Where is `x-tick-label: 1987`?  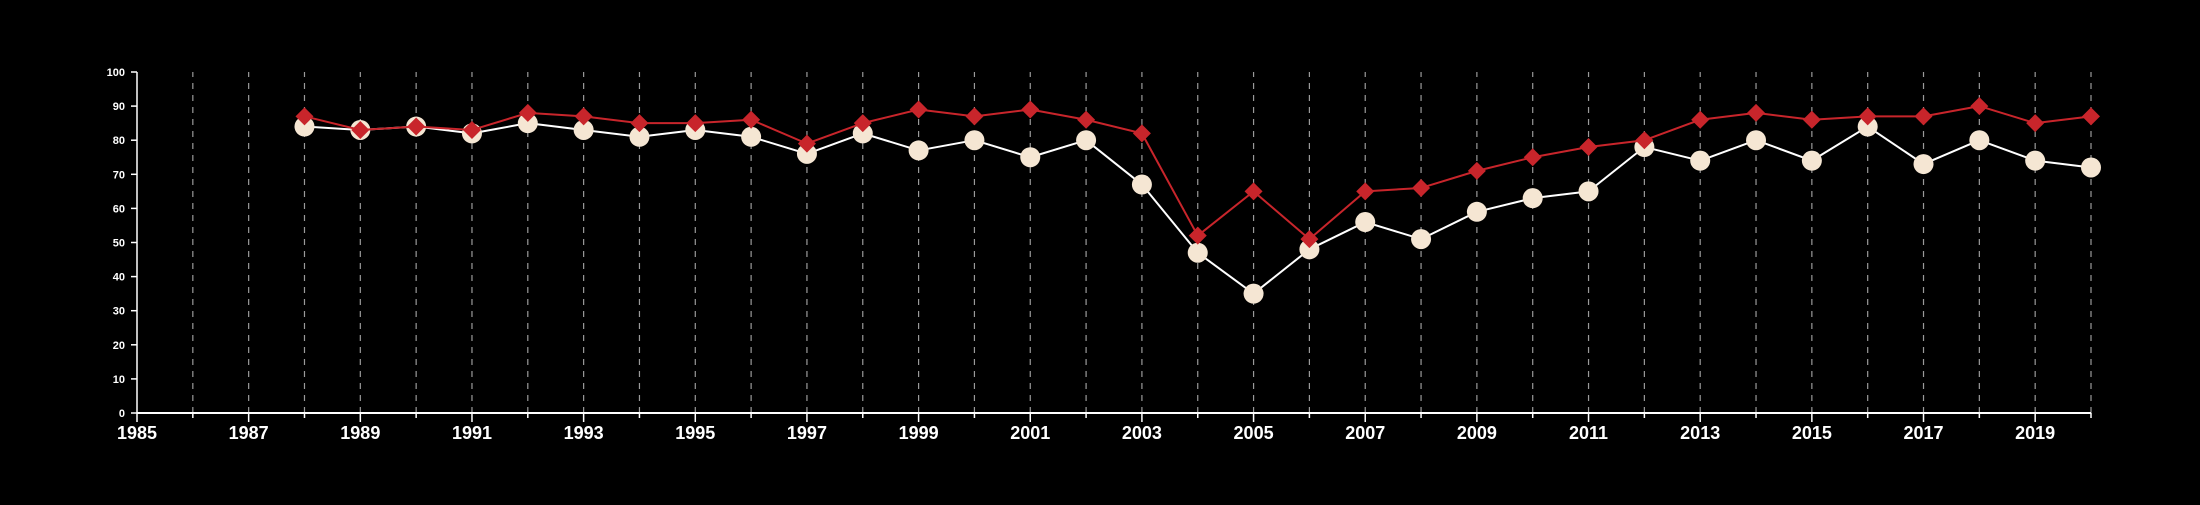 x-tick-label: 1987 is located at coordinates (249, 433).